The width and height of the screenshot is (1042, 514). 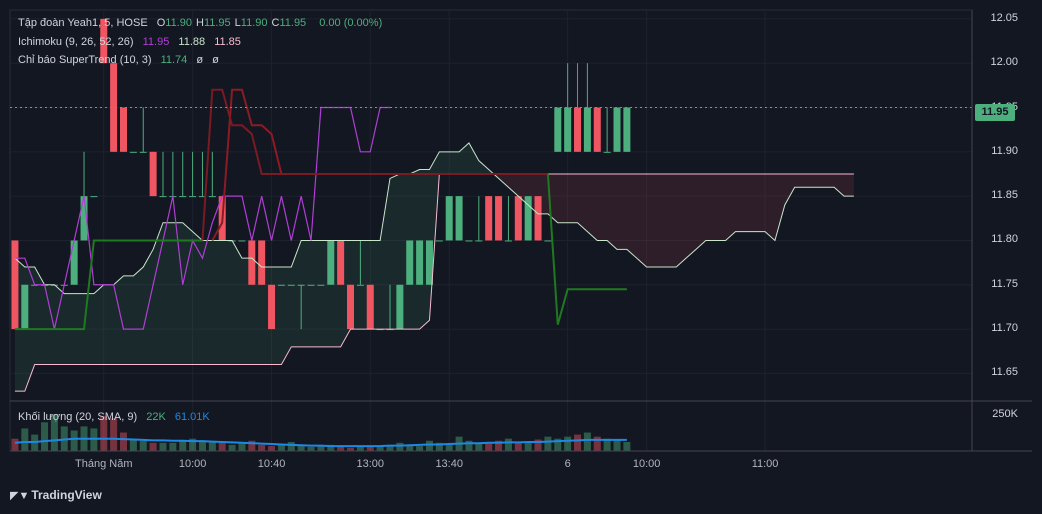 What do you see at coordinates (192, 417) in the screenshot?
I see `volume-sma-value: 61.01K` at bounding box center [192, 417].